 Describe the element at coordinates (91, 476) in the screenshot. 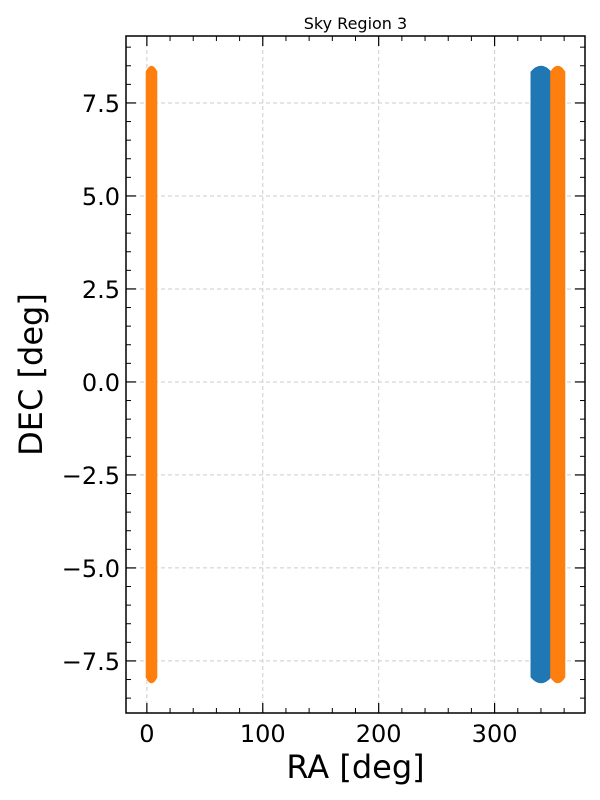

I see `y-tick-label: −2.5` at that location.